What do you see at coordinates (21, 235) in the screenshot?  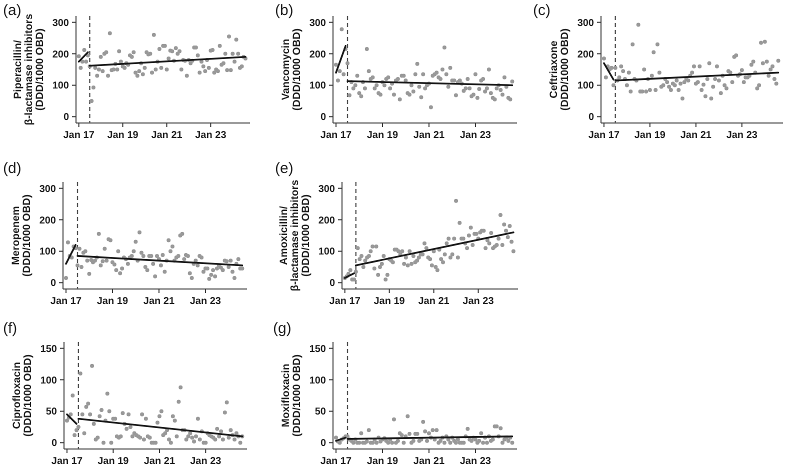 I see `y-axis-title: Meropenem (DDD/1000 OBD)` at bounding box center [21, 235].